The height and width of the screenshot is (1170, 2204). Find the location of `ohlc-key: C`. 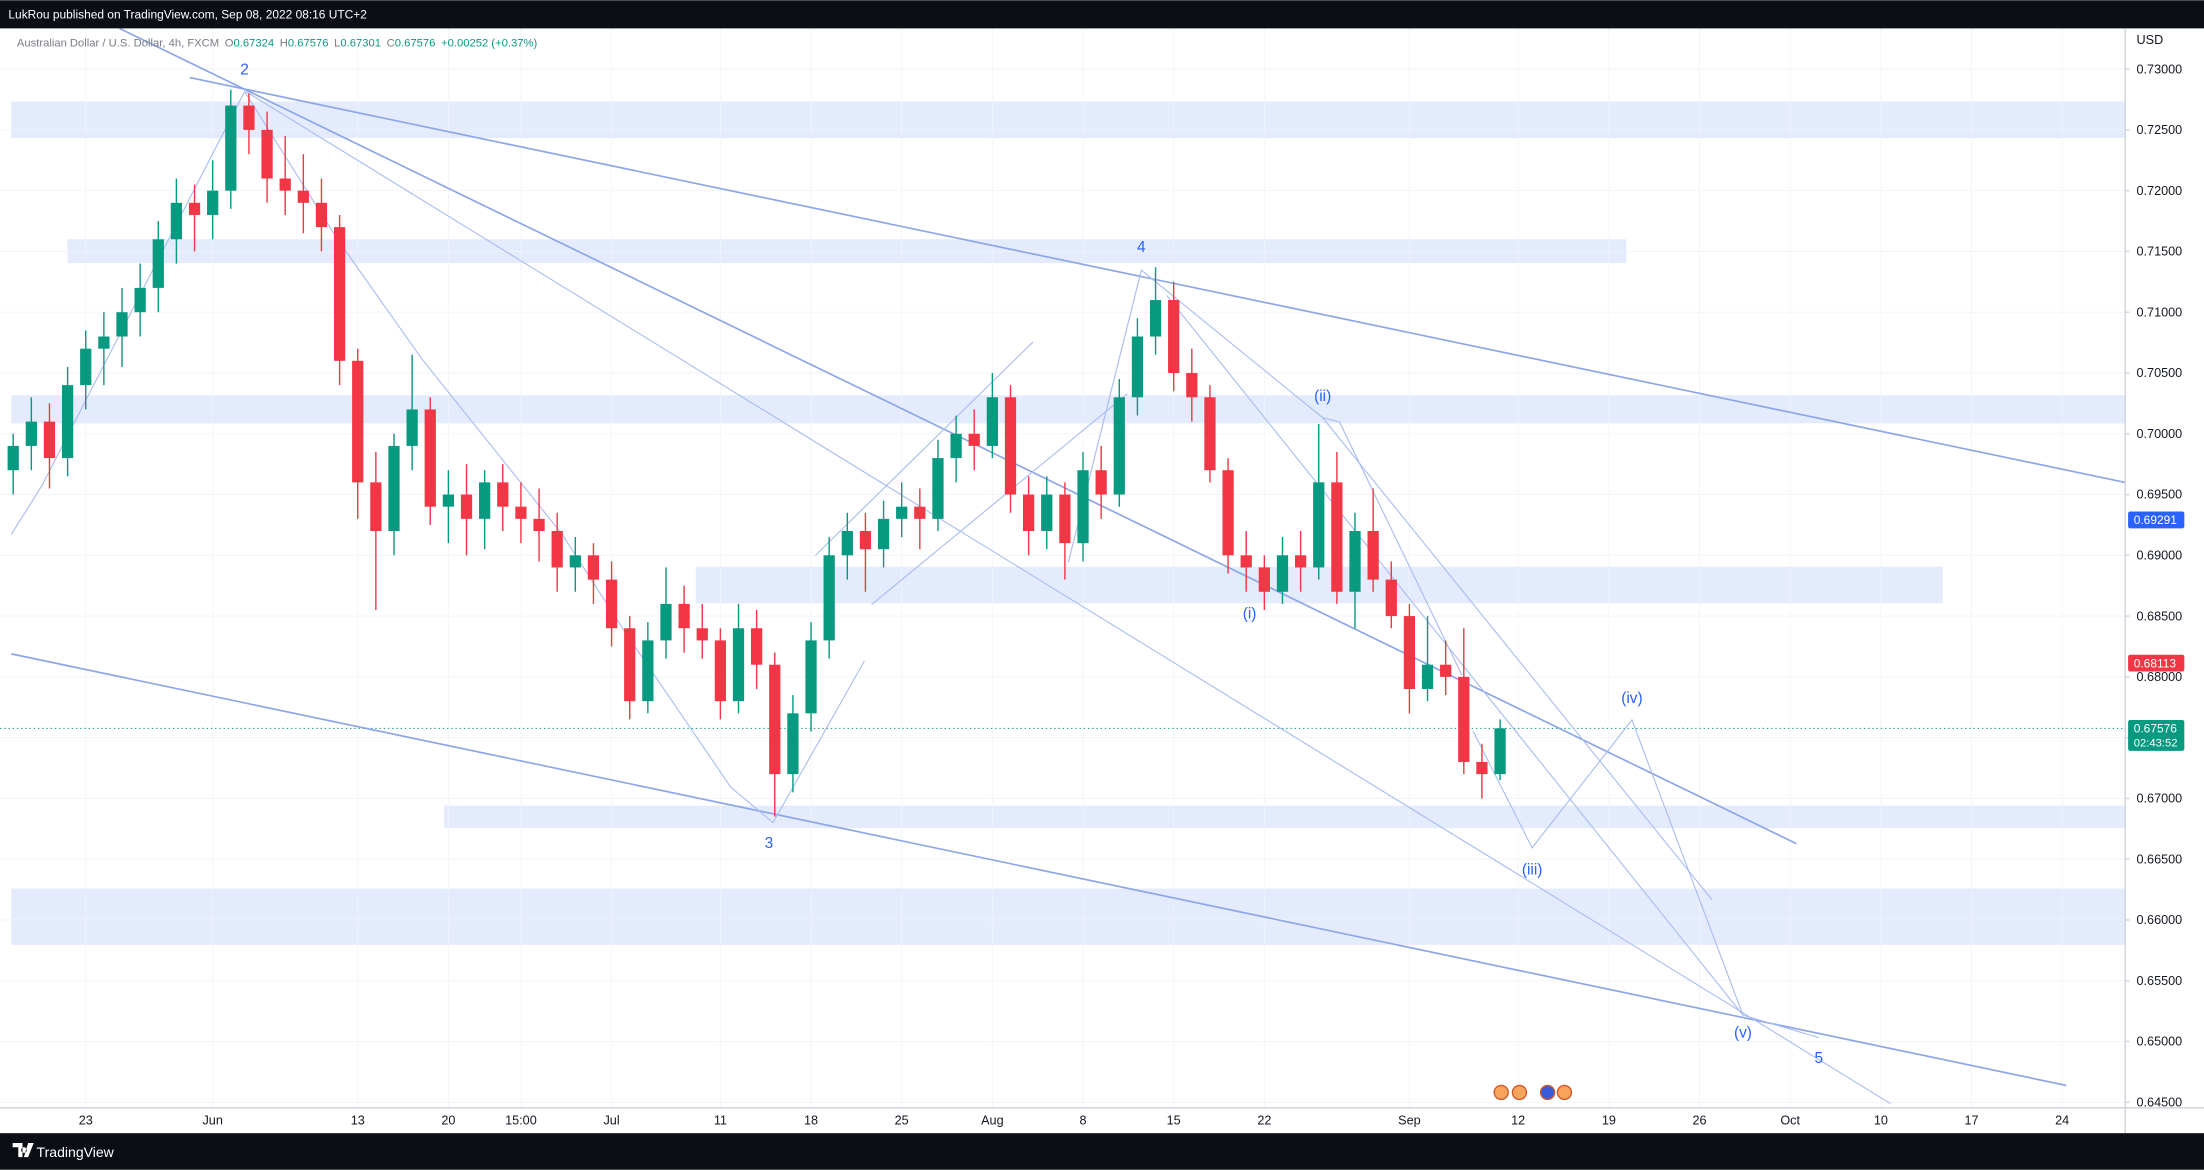

ohlc-key: C is located at coordinates (391, 44).